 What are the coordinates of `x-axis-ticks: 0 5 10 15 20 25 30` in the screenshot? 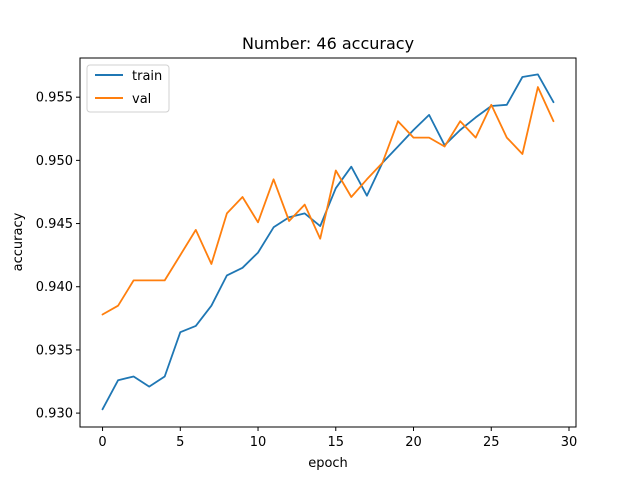 It's located at (337, 438).